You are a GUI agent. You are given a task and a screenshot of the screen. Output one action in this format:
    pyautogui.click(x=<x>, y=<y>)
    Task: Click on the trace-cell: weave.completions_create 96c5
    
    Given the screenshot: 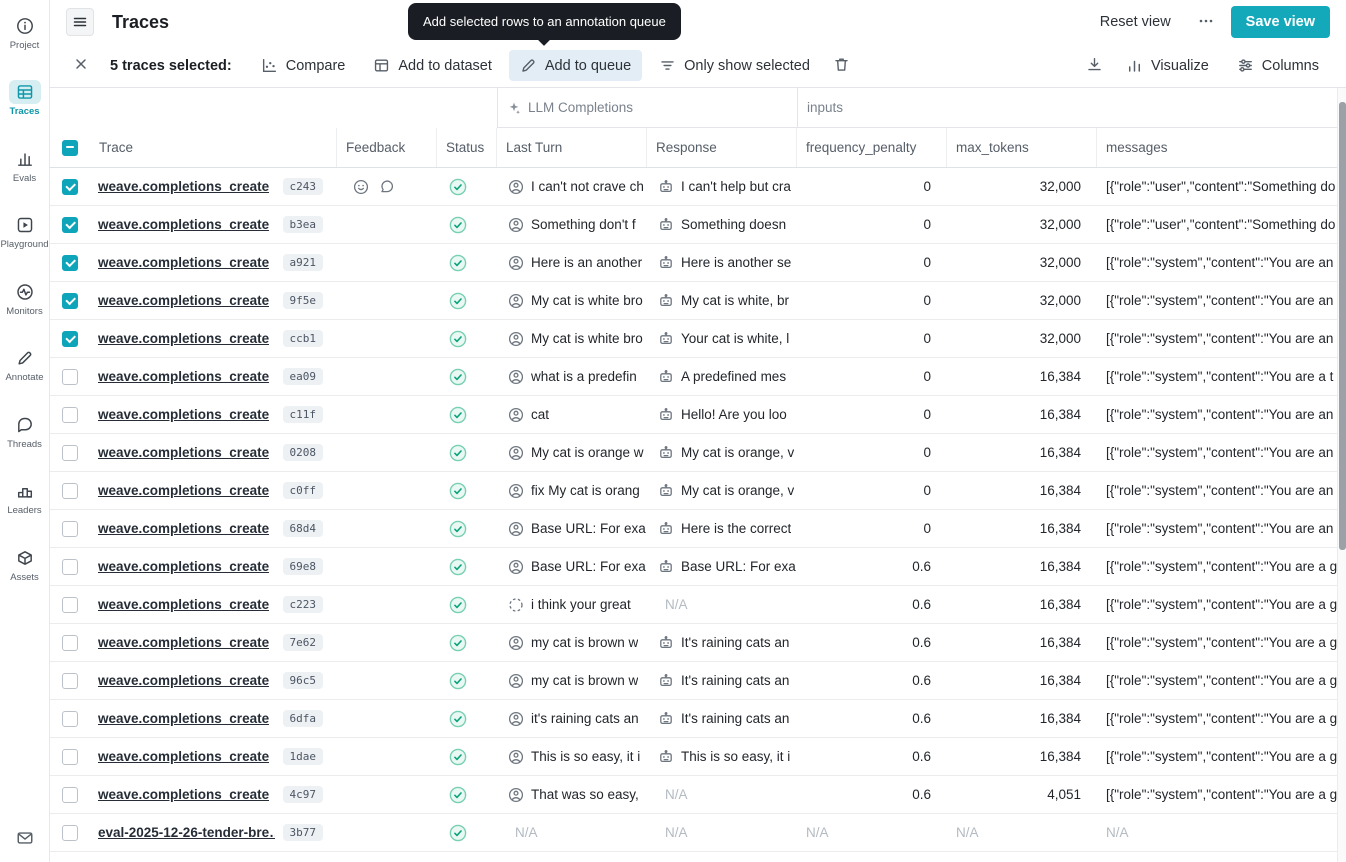 What is the action you would take?
    pyautogui.click(x=213, y=680)
    